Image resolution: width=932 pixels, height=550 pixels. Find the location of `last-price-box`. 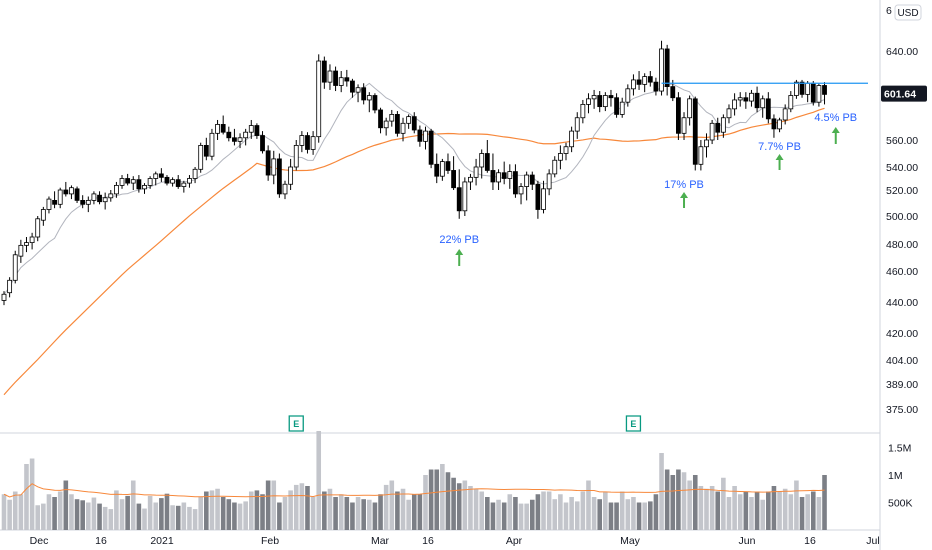

last-price-box is located at coordinates (904, 93).